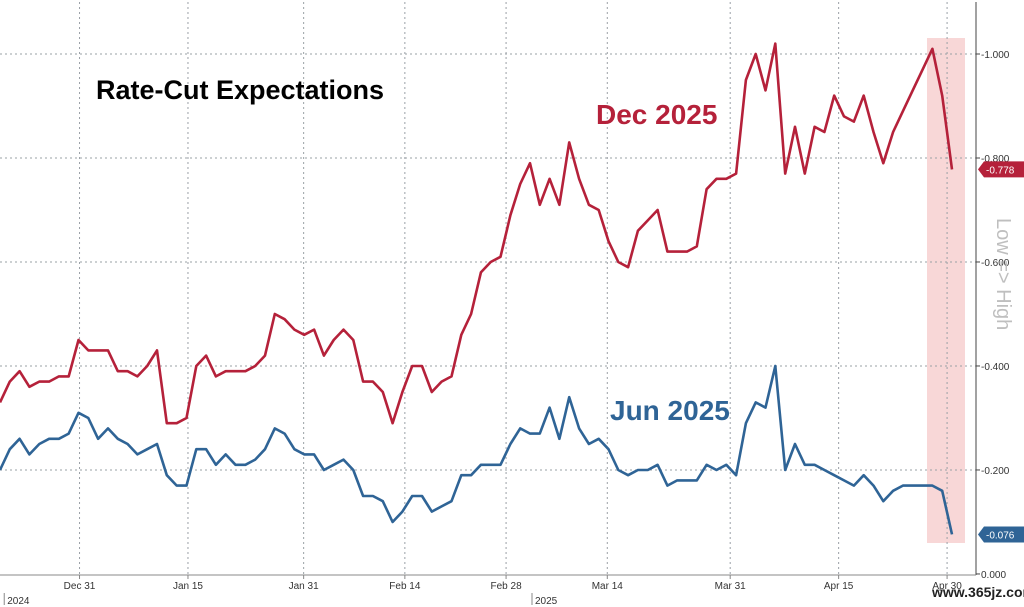 Image resolution: width=1024 pixels, height=607 pixels. What do you see at coordinates (839, 586) in the screenshot?
I see `xtick-label-7: Apr 15` at bounding box center [839, 586].